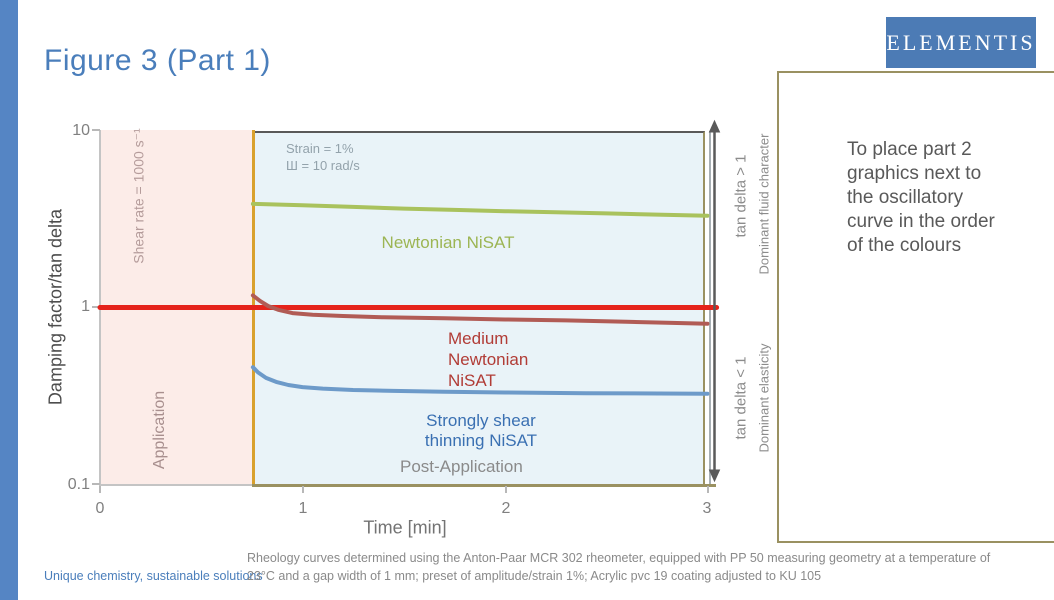 This screenshot has width=1054, height=600. I want to click on y-axis-title: Damping factor/tan delta, so click(55, 307).